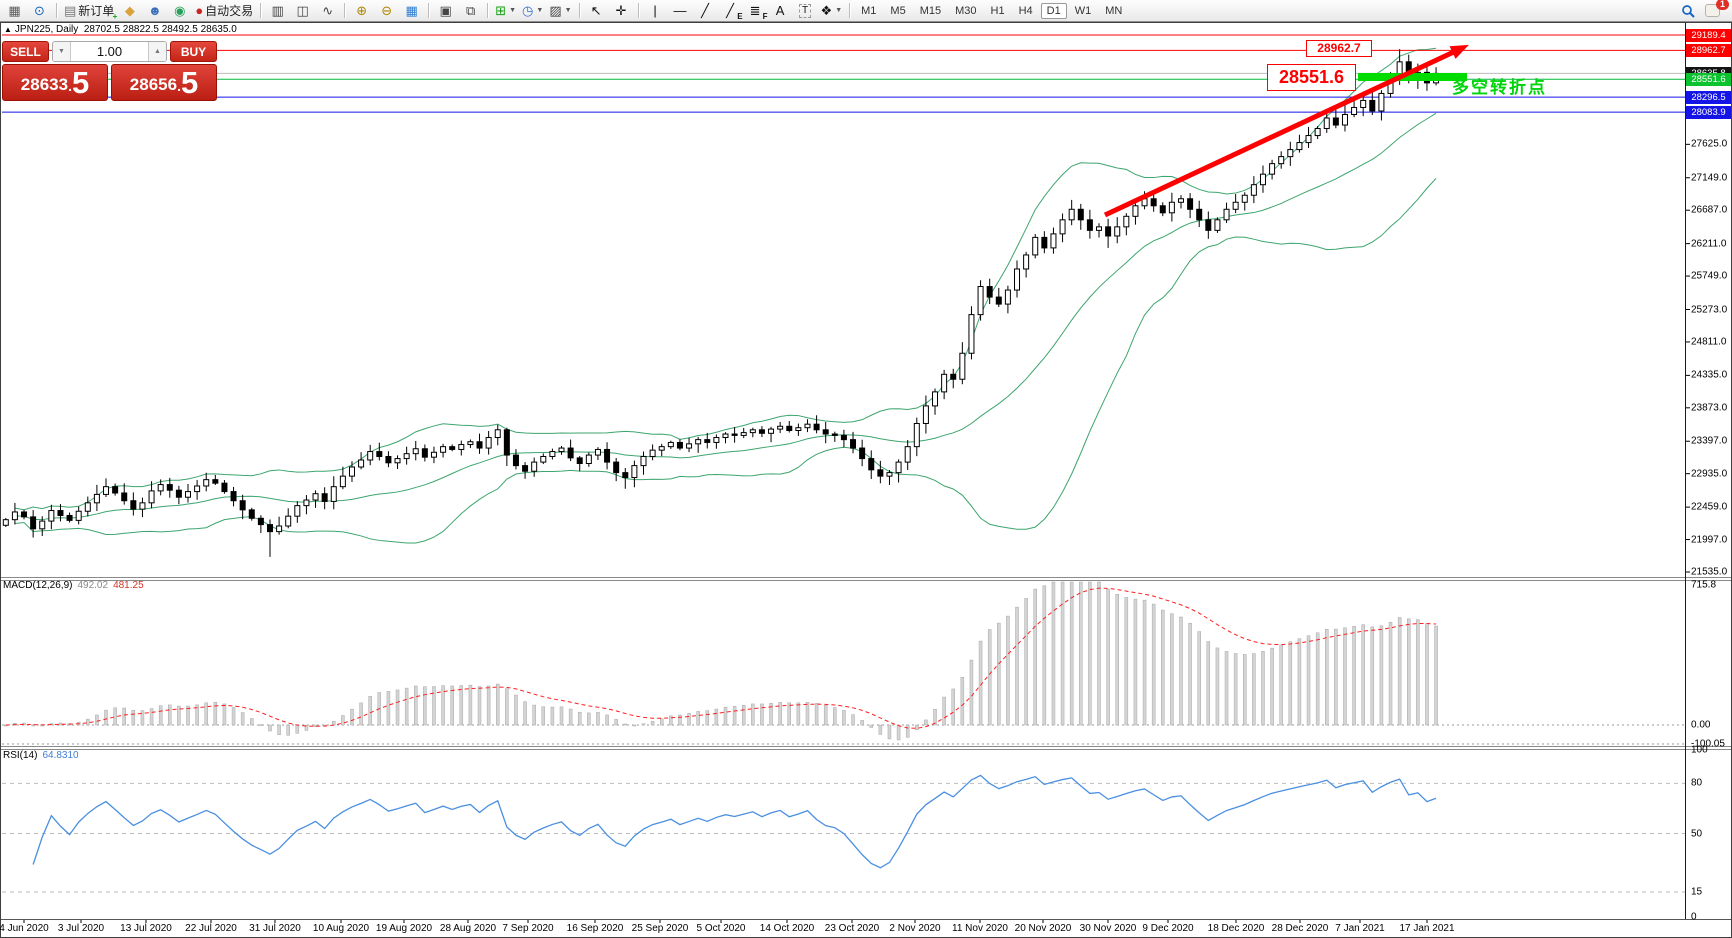 The width and height of the screenshot is (1732, 938). Describe the element at coordinates (758, 11) in the screenshot. I see `fibonacci-icon: ≣ F` at that location.